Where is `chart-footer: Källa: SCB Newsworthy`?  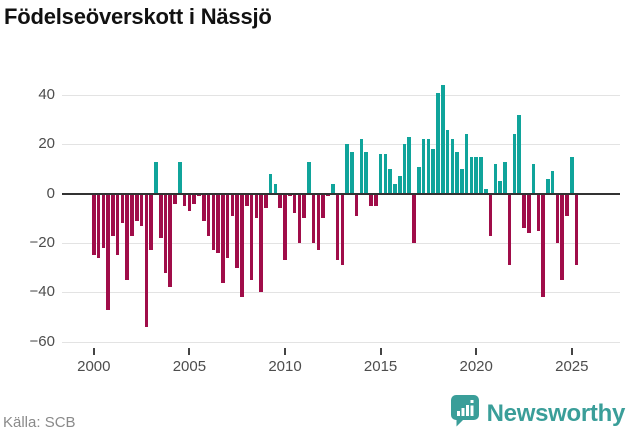 chart-footer: Källa: SCB Newsworthy is located at coordinates (315, 417).